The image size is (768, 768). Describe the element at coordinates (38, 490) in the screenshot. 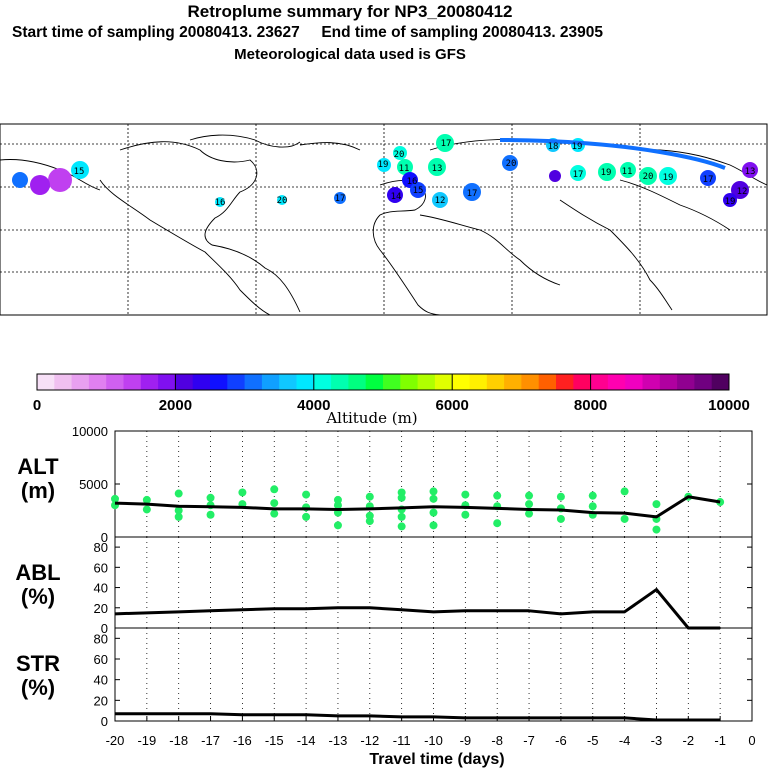

I see `panel-unit: (m)` at that location.